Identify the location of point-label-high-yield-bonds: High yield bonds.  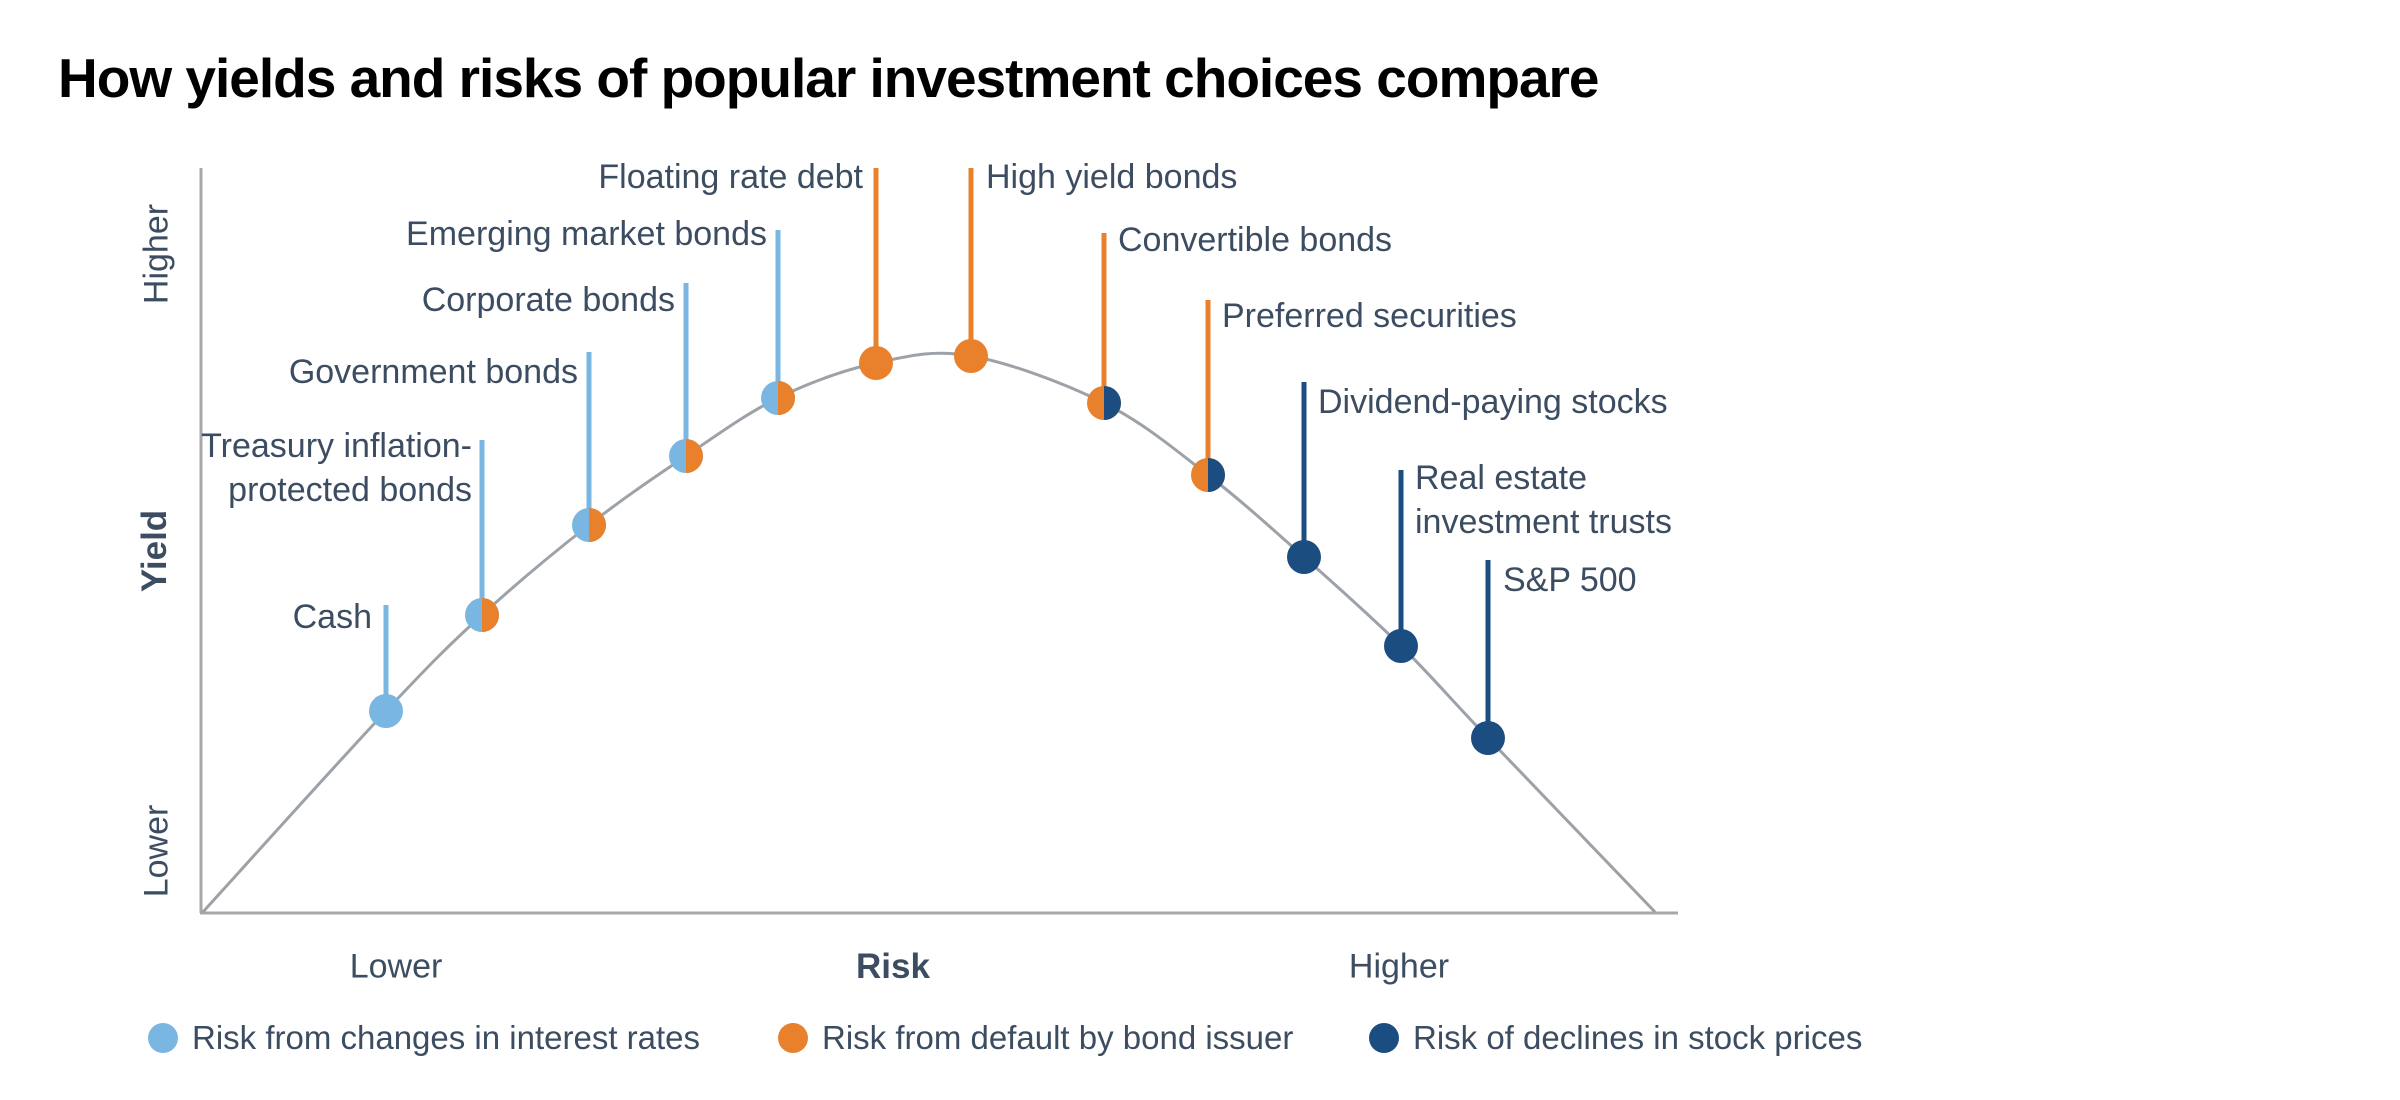
(1112, 177).